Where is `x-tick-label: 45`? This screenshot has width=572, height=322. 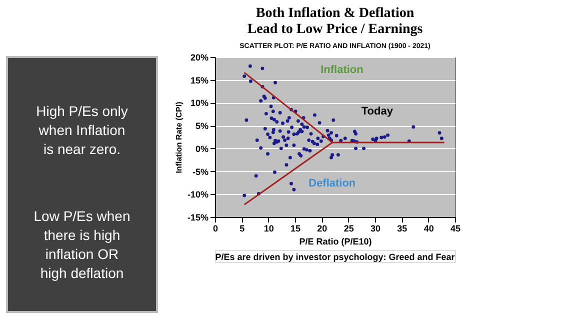 x-tick-label: 45 is located at coordinates (455, 229).